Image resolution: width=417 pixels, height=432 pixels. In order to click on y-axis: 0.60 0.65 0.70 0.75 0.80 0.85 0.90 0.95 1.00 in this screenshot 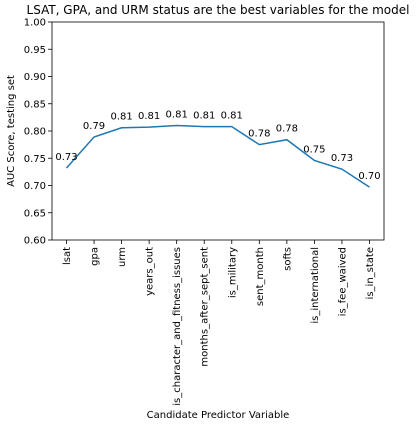, I will do `click(38, 132)`.